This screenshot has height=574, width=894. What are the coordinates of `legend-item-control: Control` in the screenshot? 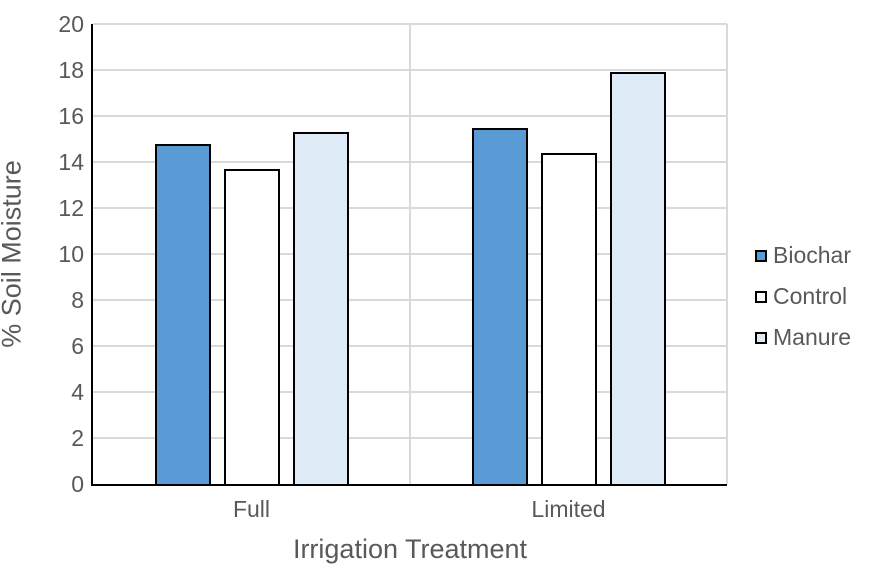 It's located at (803, 296).